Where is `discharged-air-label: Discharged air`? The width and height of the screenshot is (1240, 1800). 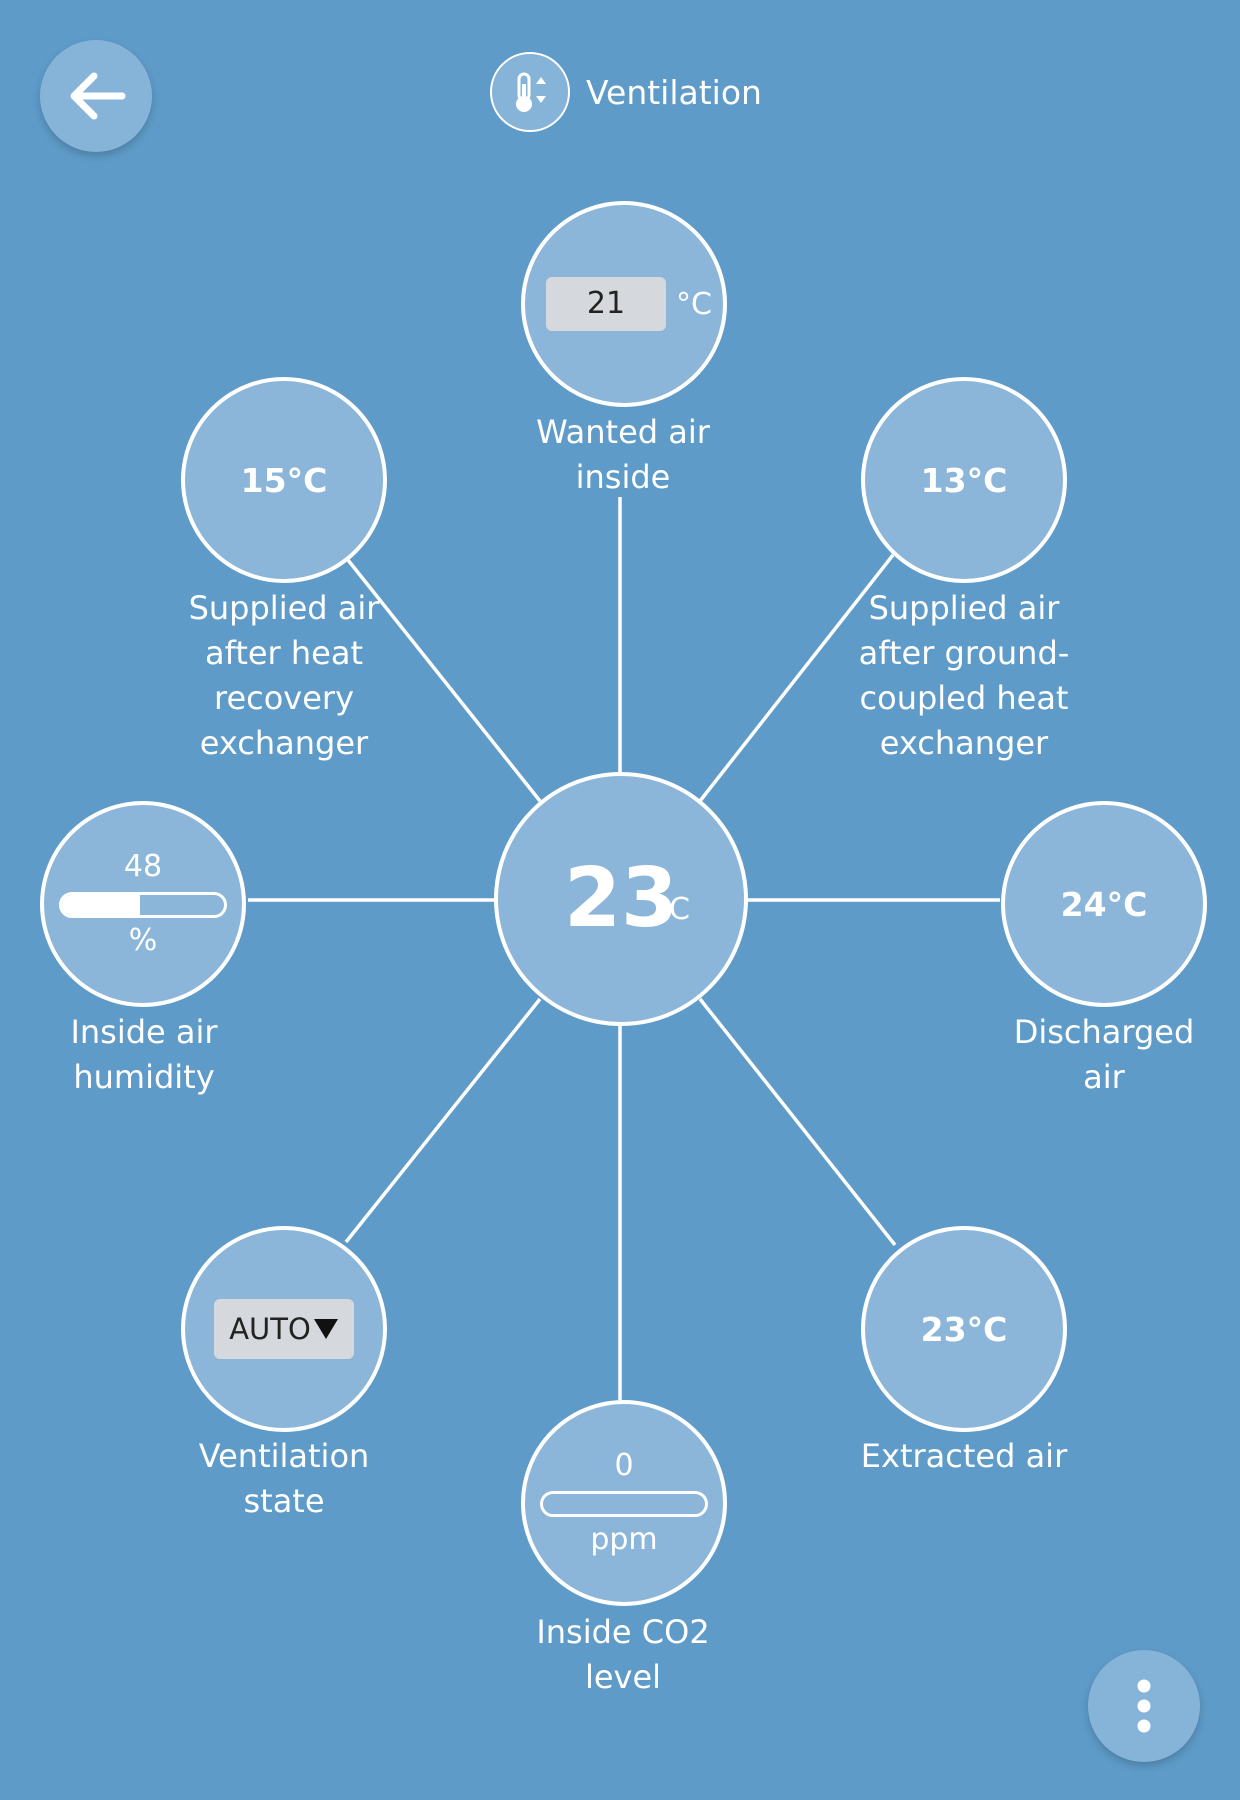
discharged-air-label: Discharged air is located at coordinates (1104, 1054).